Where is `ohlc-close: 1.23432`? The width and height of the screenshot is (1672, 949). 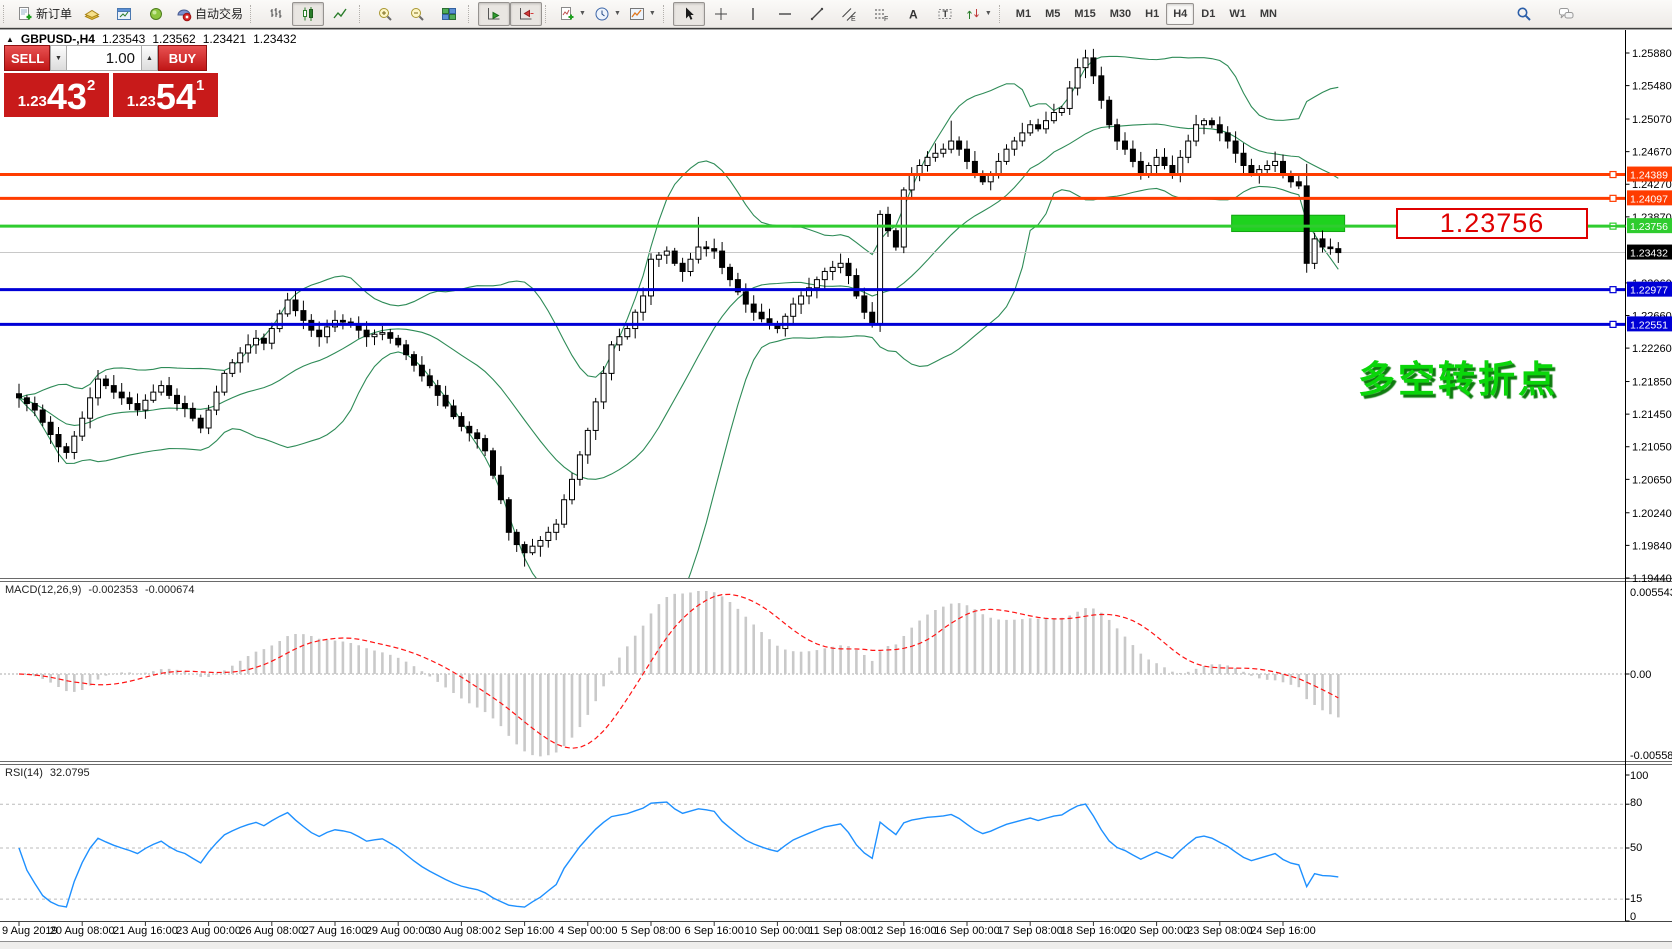
ohlc-close: 1.23432 is located at coordinates (275, 39).